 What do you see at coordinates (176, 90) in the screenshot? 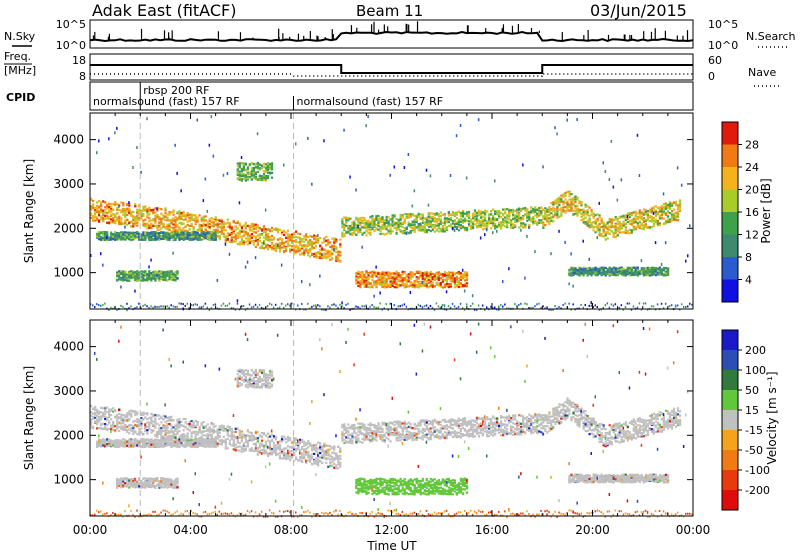
I see `cpid-label-text: rbsp 200 RF` at bounding box center [176, 90].